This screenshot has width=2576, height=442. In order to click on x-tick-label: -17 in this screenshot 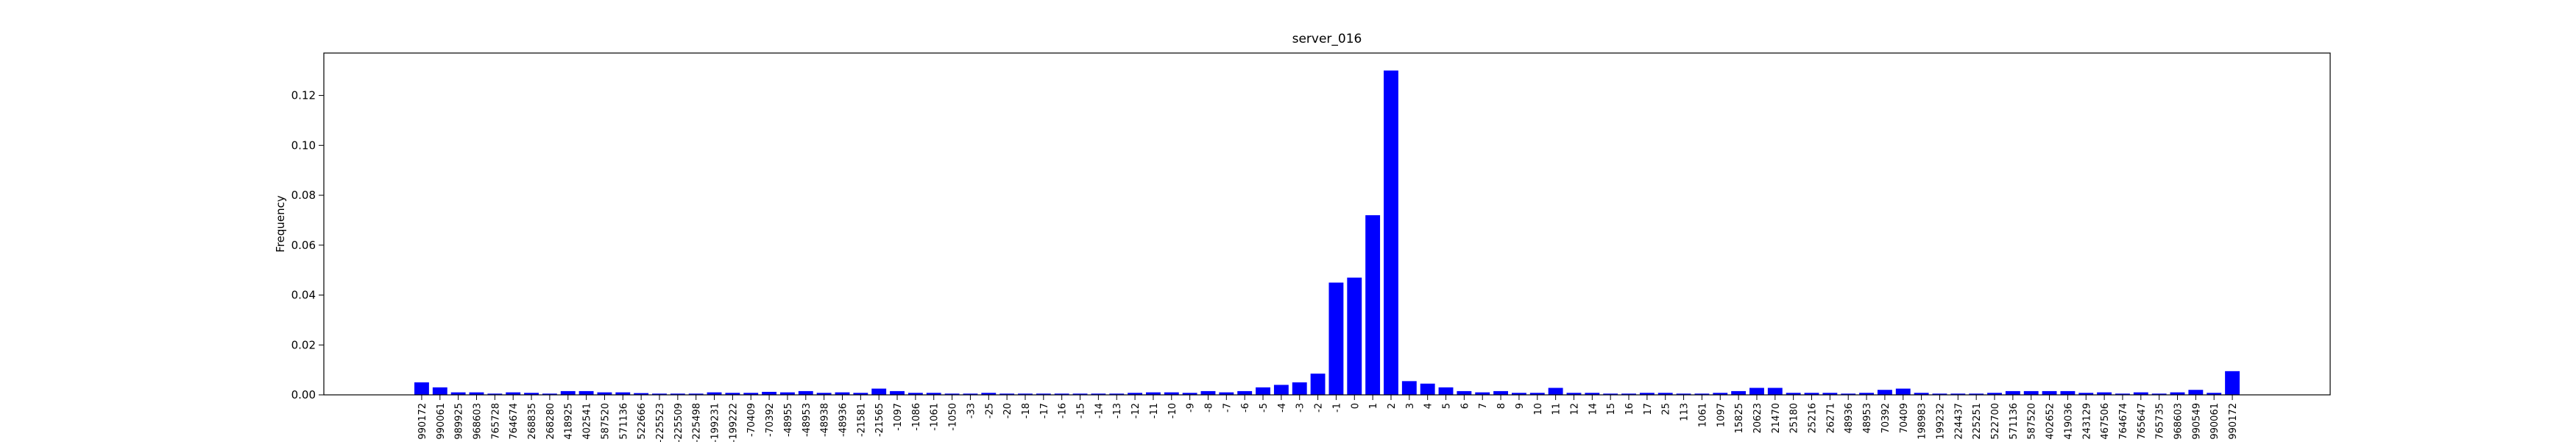, I will do `click(1044, 410)`.